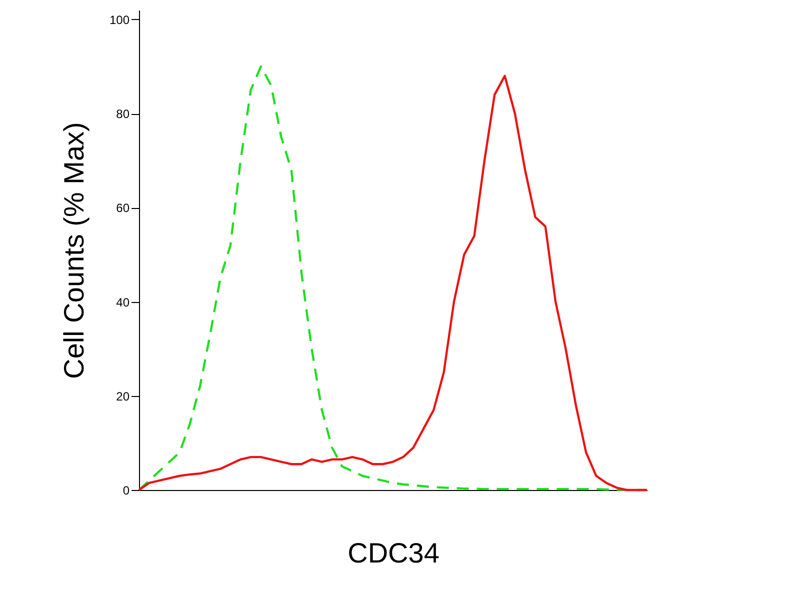 This screenshot has height=600, width=800. I want to click on y-tick-label: 80, so click(123, 114).